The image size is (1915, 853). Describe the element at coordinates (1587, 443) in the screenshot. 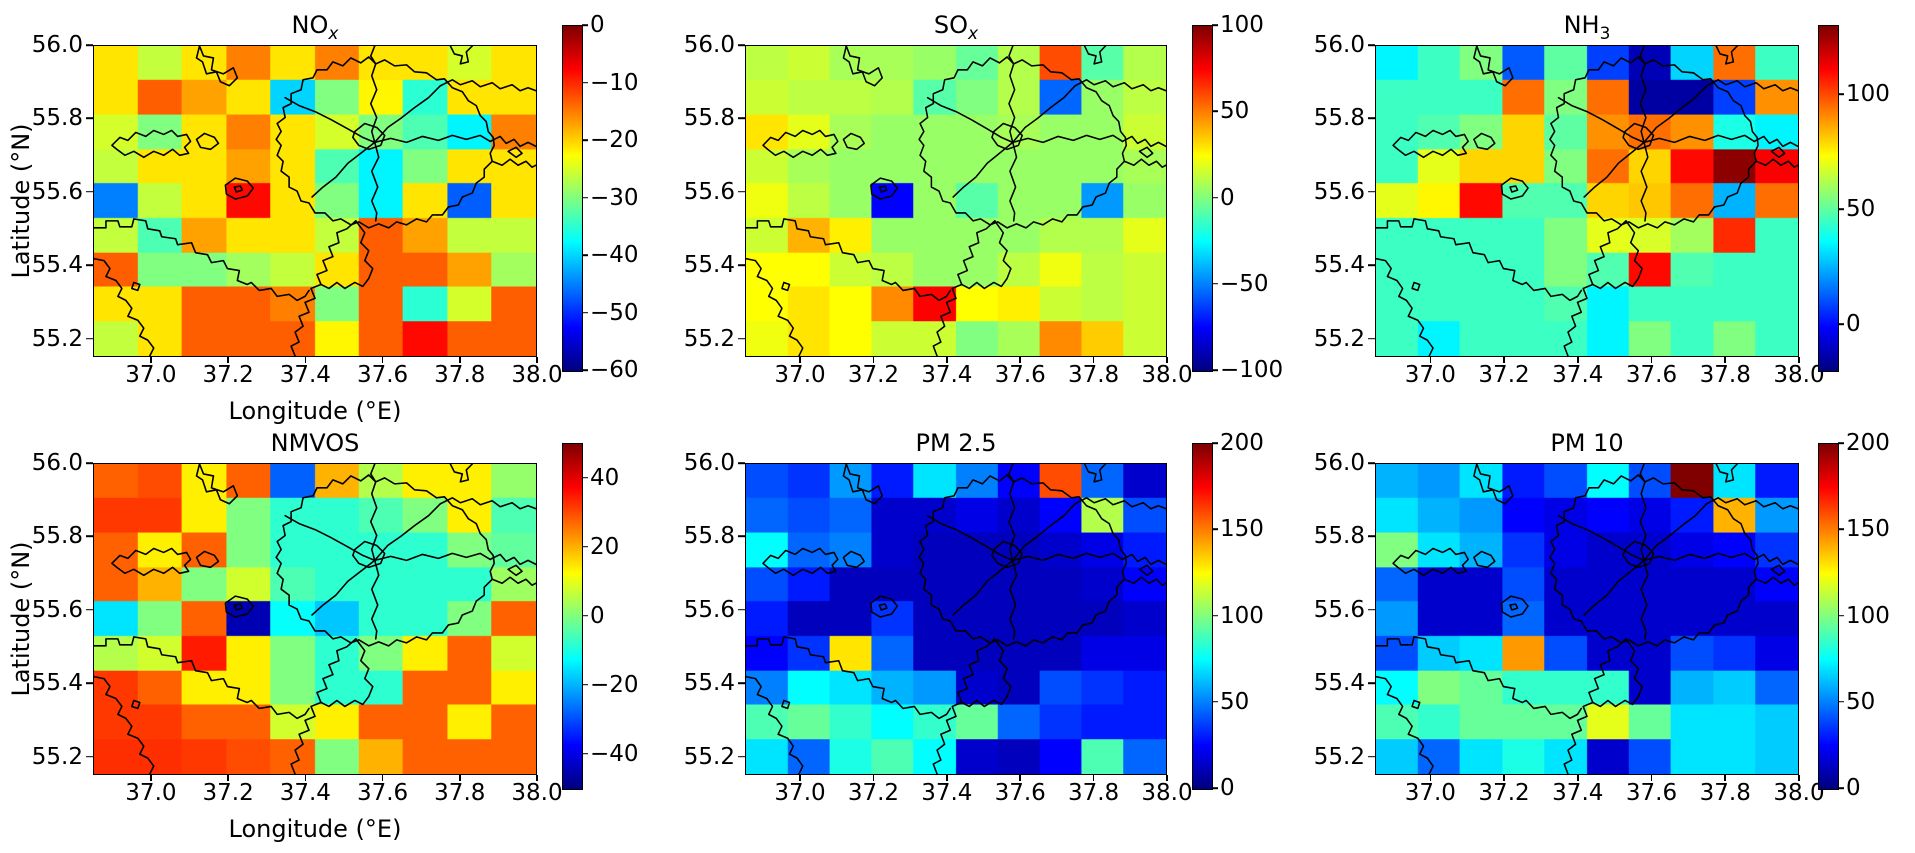

I see `panel-title: PM 10` at that location.